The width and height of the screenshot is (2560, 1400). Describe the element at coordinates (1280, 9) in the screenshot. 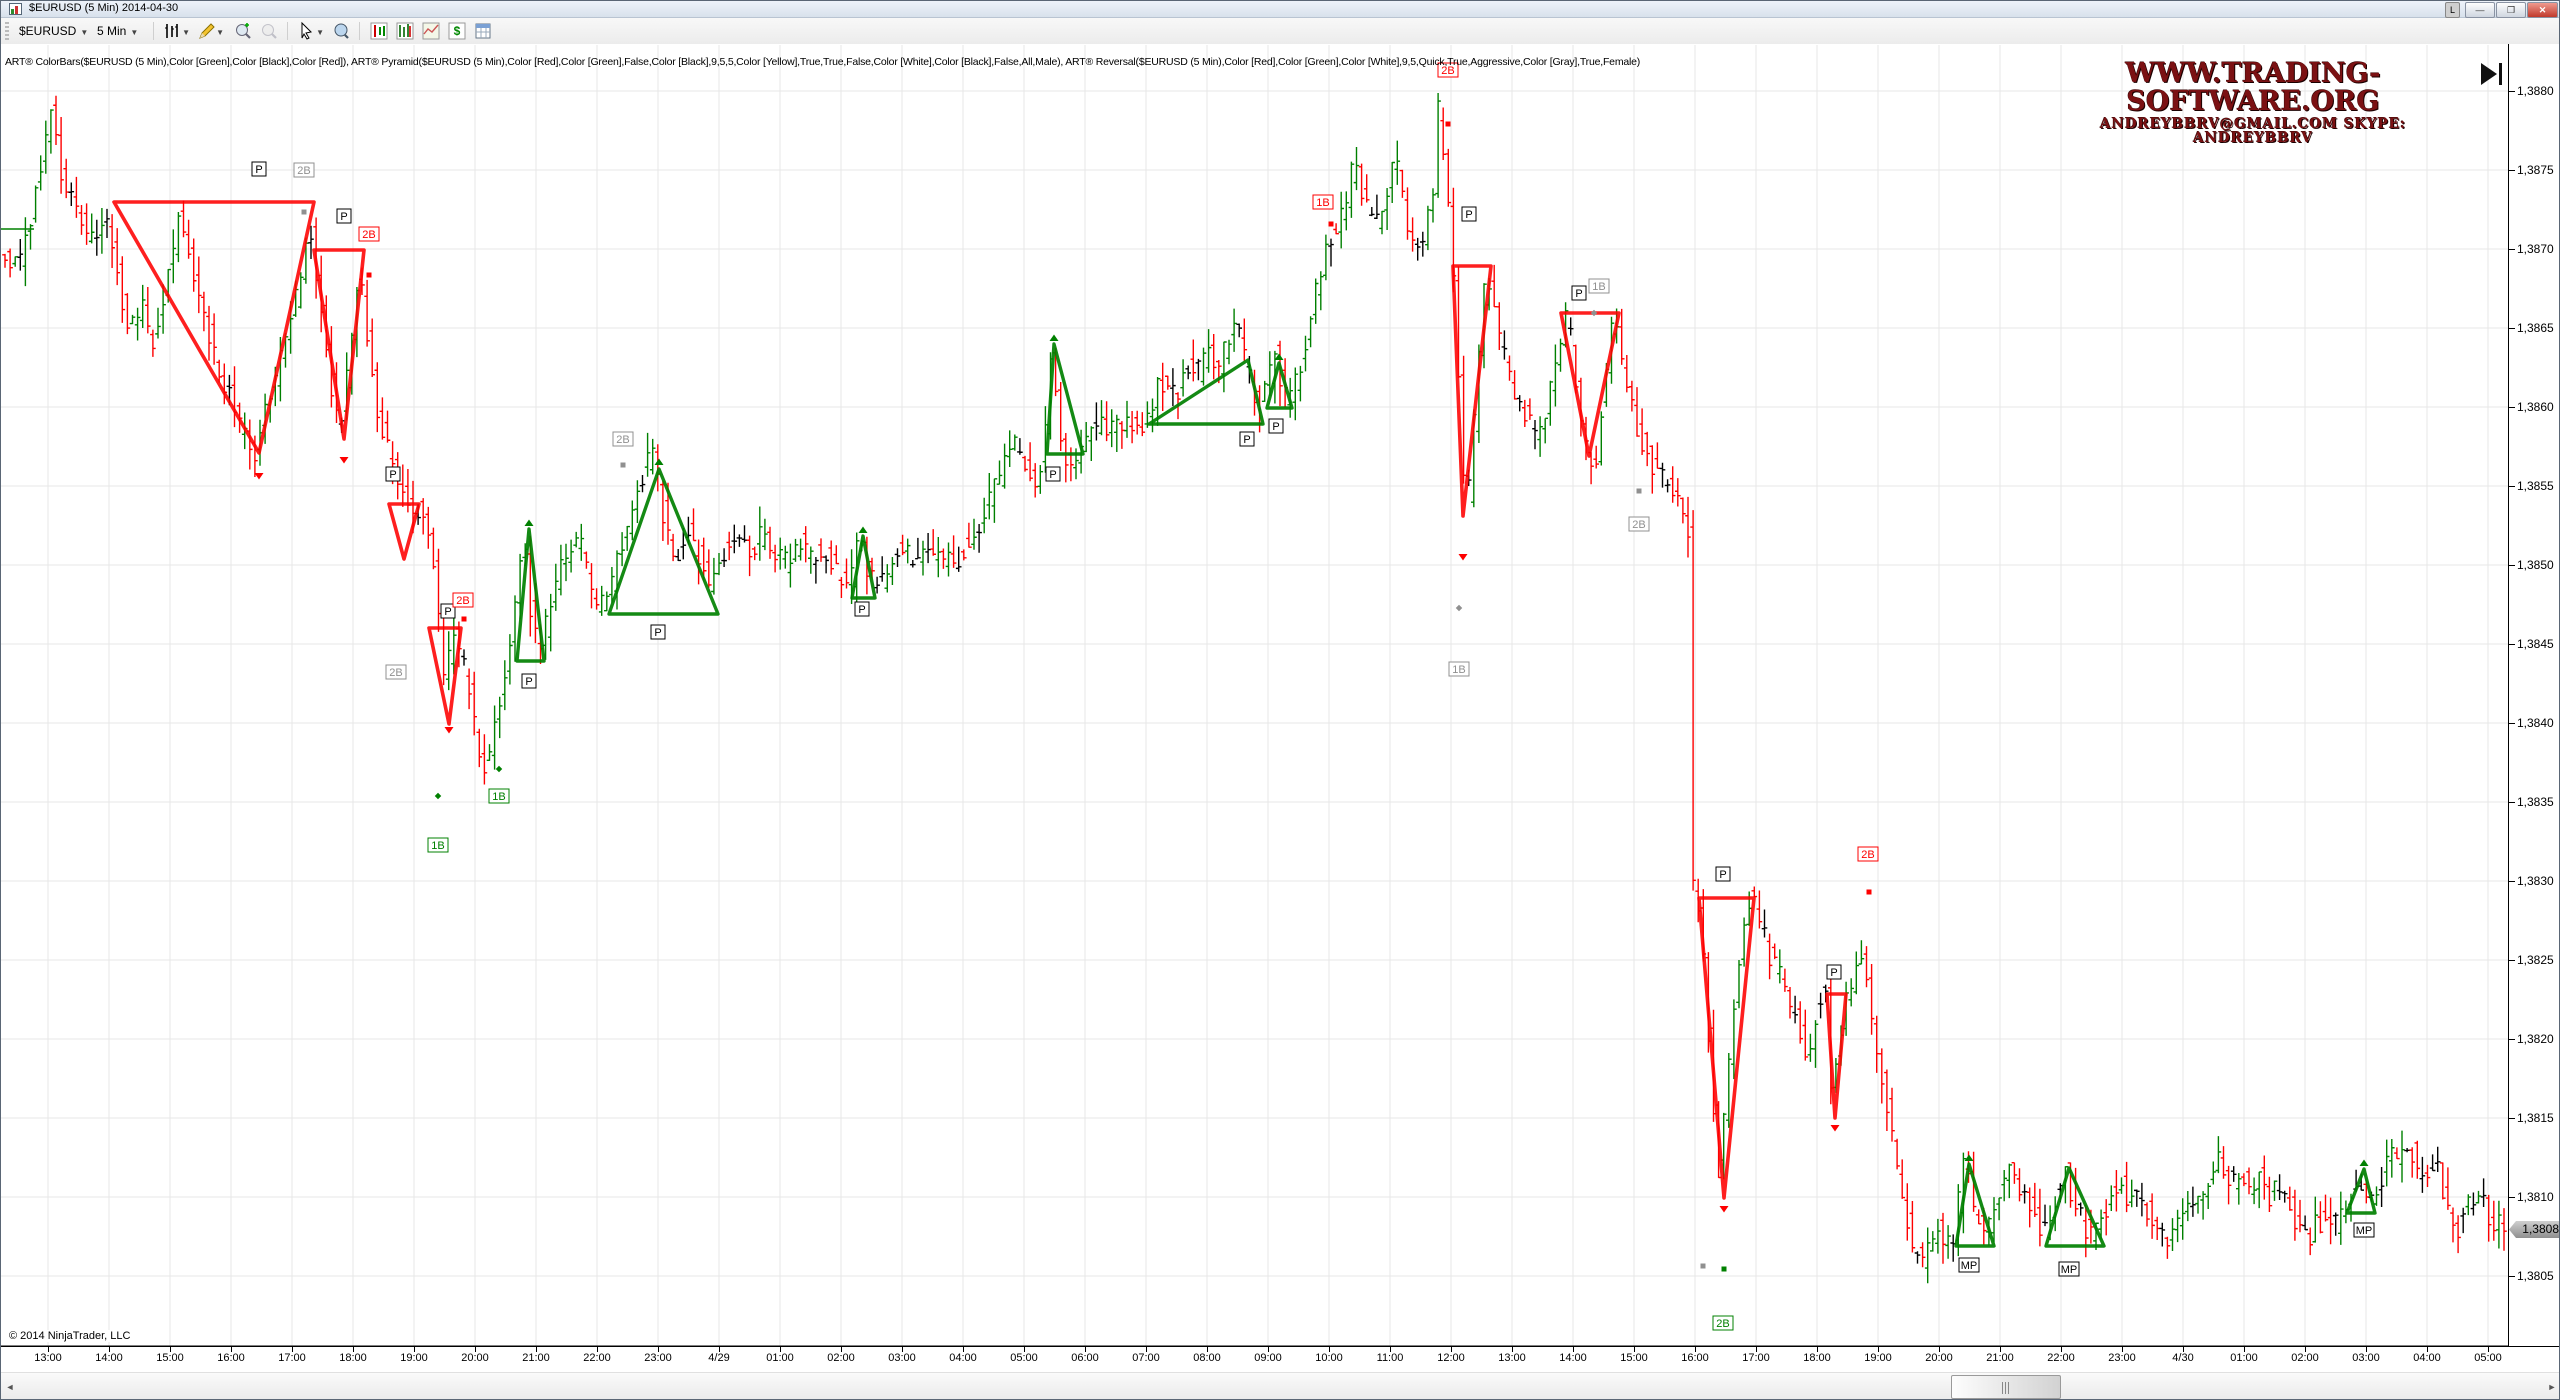

I see `title-bar: $EURUSD (5 Min) 2014-04-30 L — ❐ ✕` at that location.